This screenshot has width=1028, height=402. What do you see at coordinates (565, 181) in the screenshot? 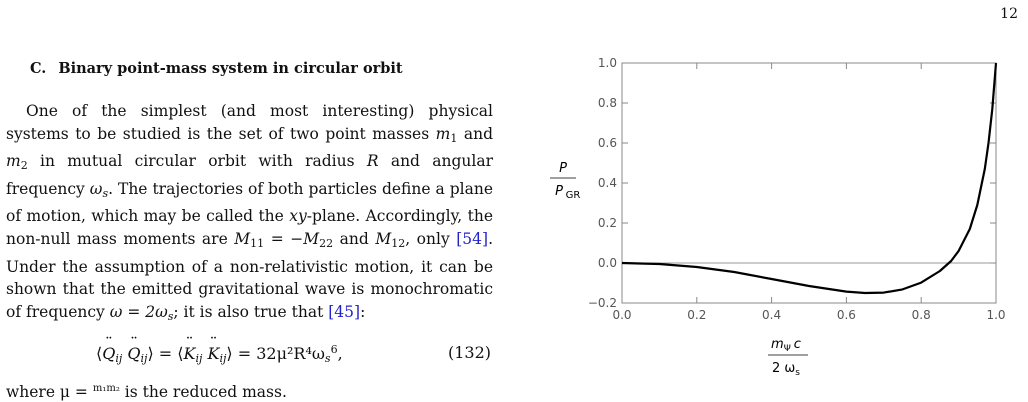
I see `y-axis-label: P P GR` at bounding box center [565, 181].